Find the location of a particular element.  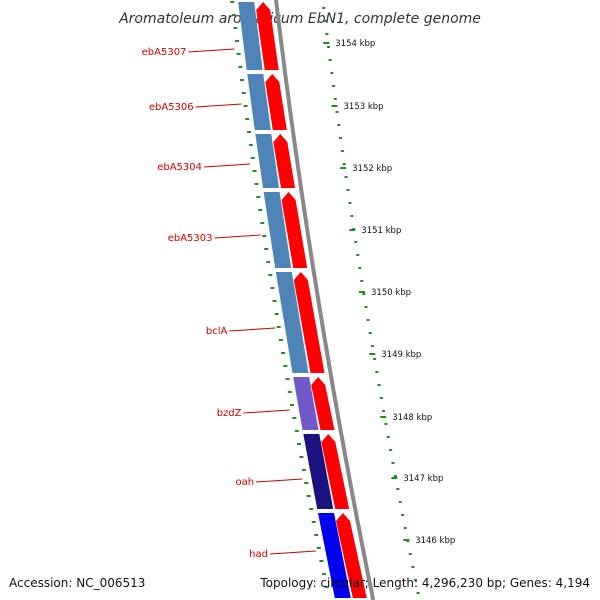

kbp-label: 3149 kbp is located at coordinates (401, 355).